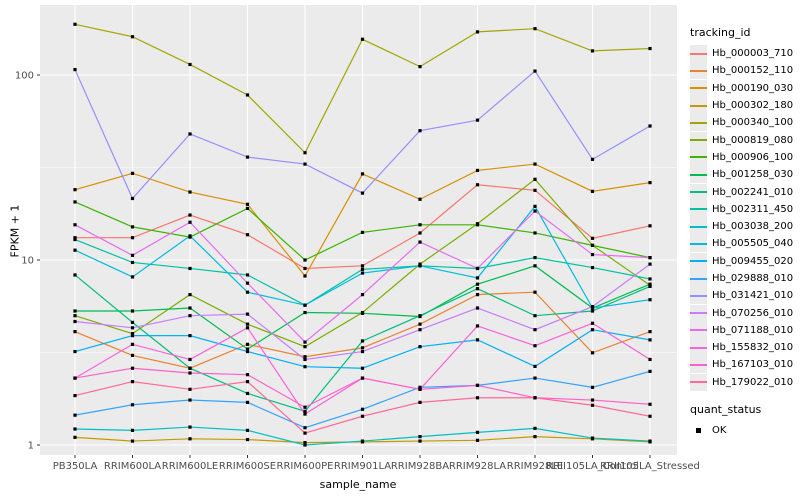 Image resolution: width=800 pixels, height=500 pixels. I want to click on legend-item: Hb_009455_020, so click(741, 261).